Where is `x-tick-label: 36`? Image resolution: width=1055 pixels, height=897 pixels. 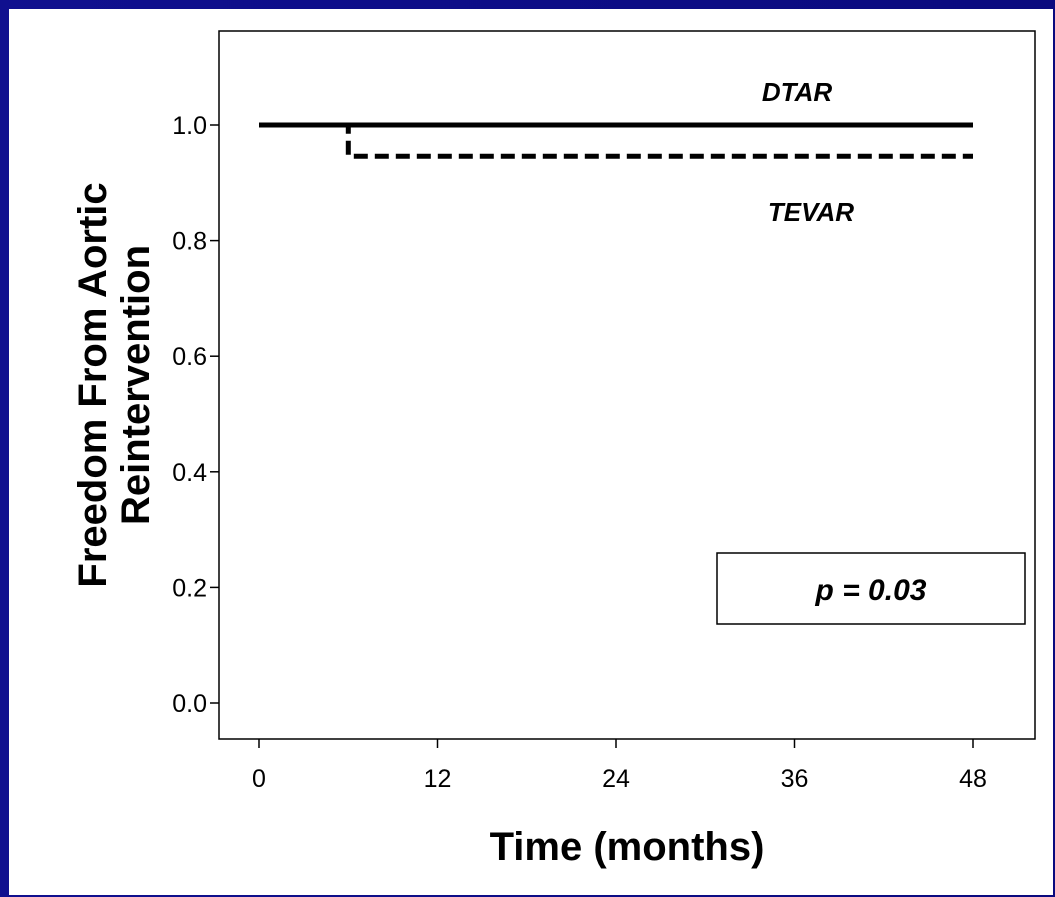
x-tick-label: 36 is located at coordinates (795, 779).